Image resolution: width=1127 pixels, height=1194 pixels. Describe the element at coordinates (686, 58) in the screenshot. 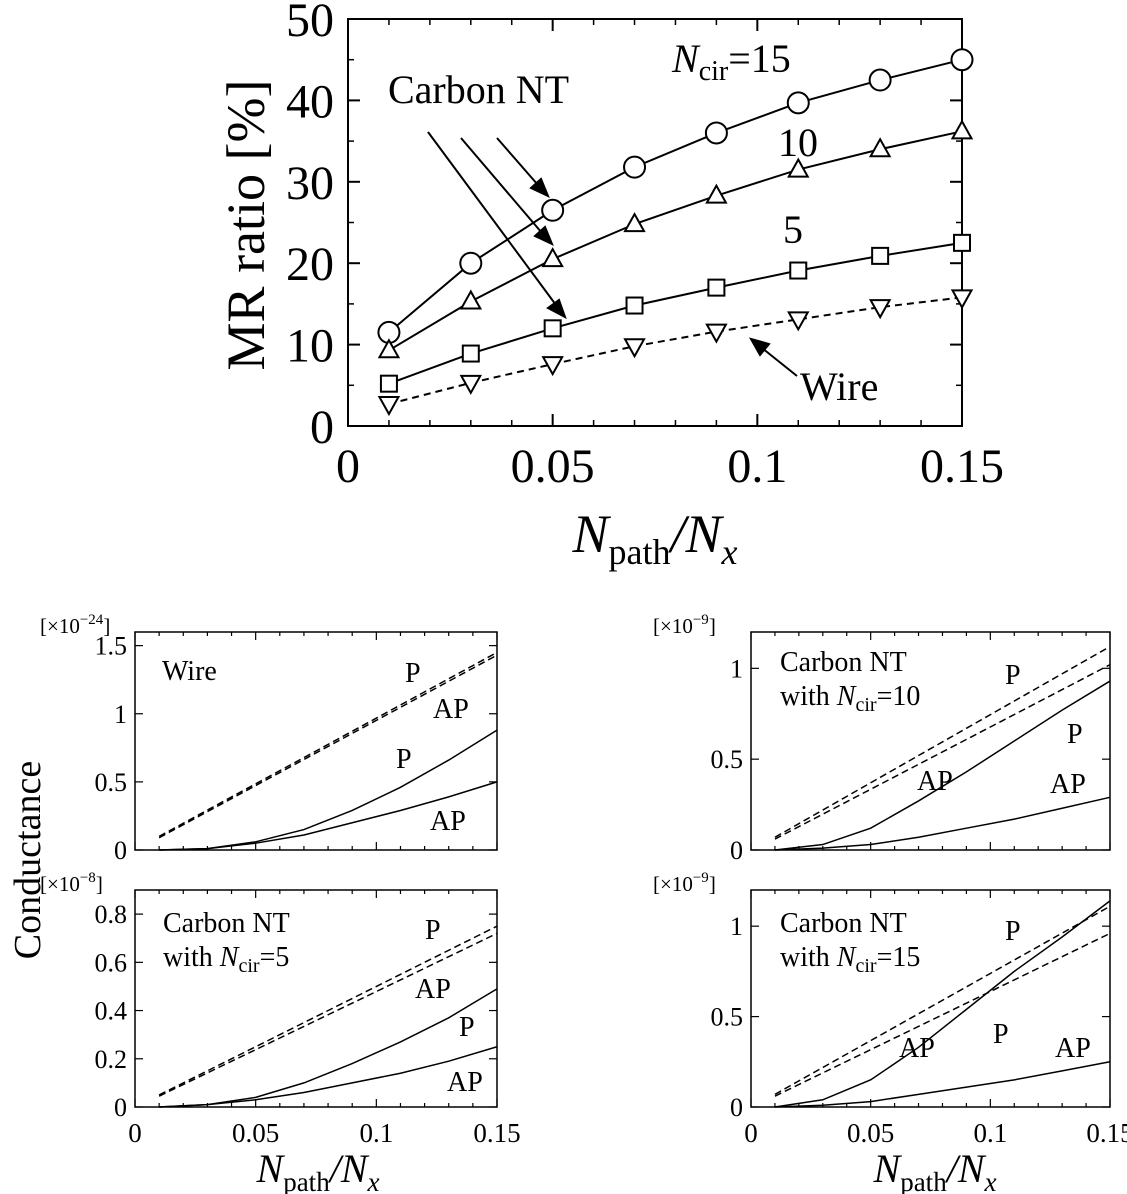

I see `ncir15-n: N` at that location.